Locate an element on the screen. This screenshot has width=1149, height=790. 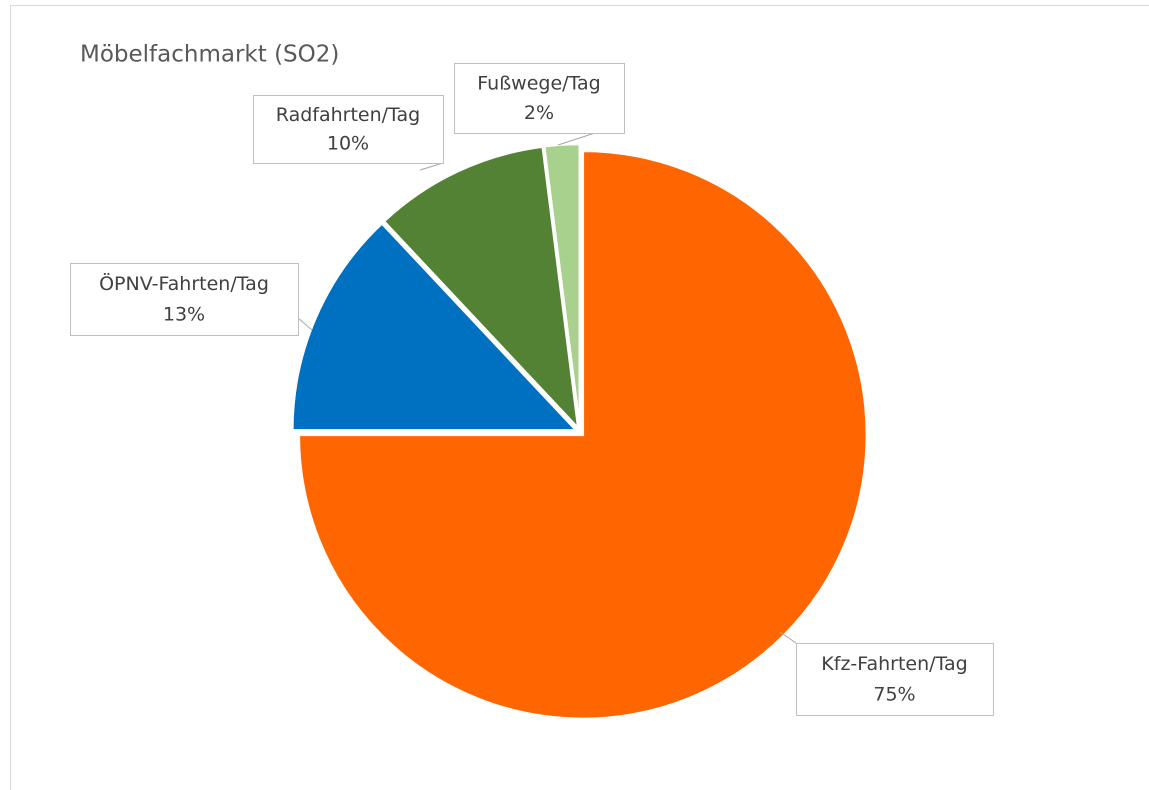
data-label-value: 10% is located at coordinates (348, 143).